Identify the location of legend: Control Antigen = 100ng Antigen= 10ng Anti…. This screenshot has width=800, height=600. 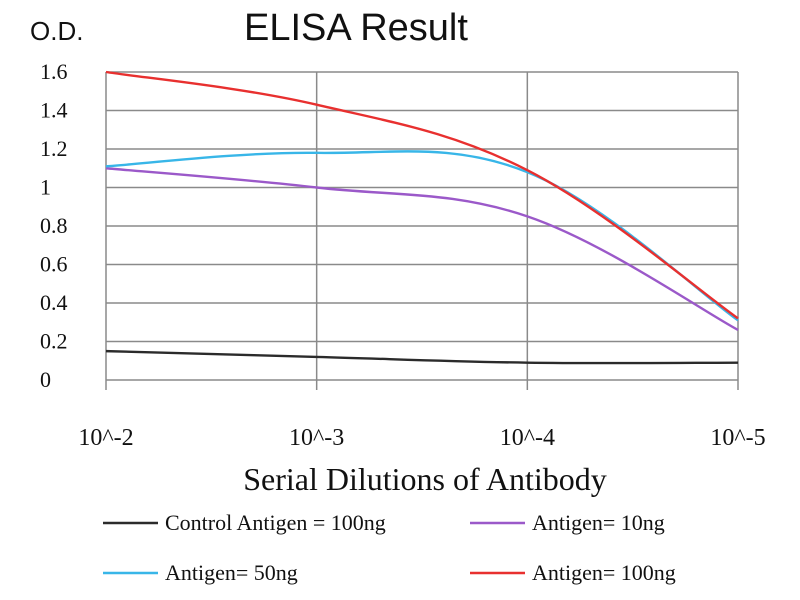
(389, 547).